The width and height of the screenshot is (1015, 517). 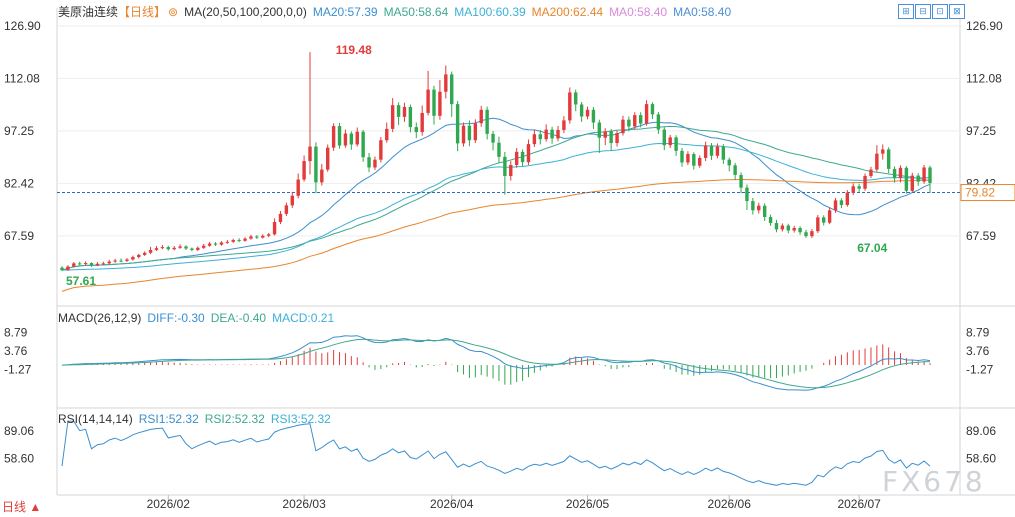 I want to click on macd-tick-left: 8.79, so click(x=16, y=333).